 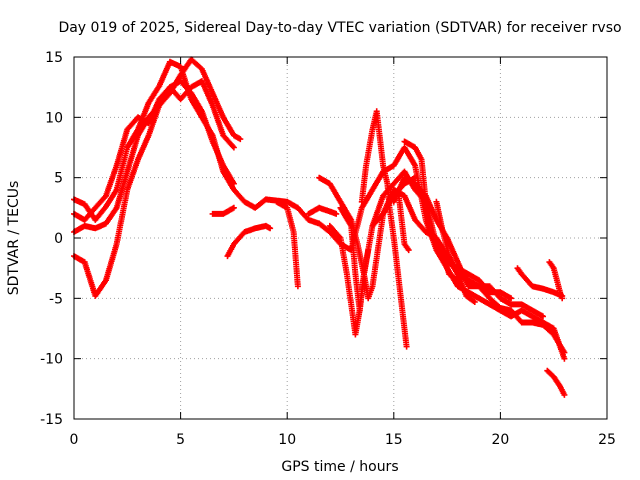 What do you see at coordinates (500, 440) in the screenshot?
I see `x-tick-label: 20` at bounding box center [500, 440].